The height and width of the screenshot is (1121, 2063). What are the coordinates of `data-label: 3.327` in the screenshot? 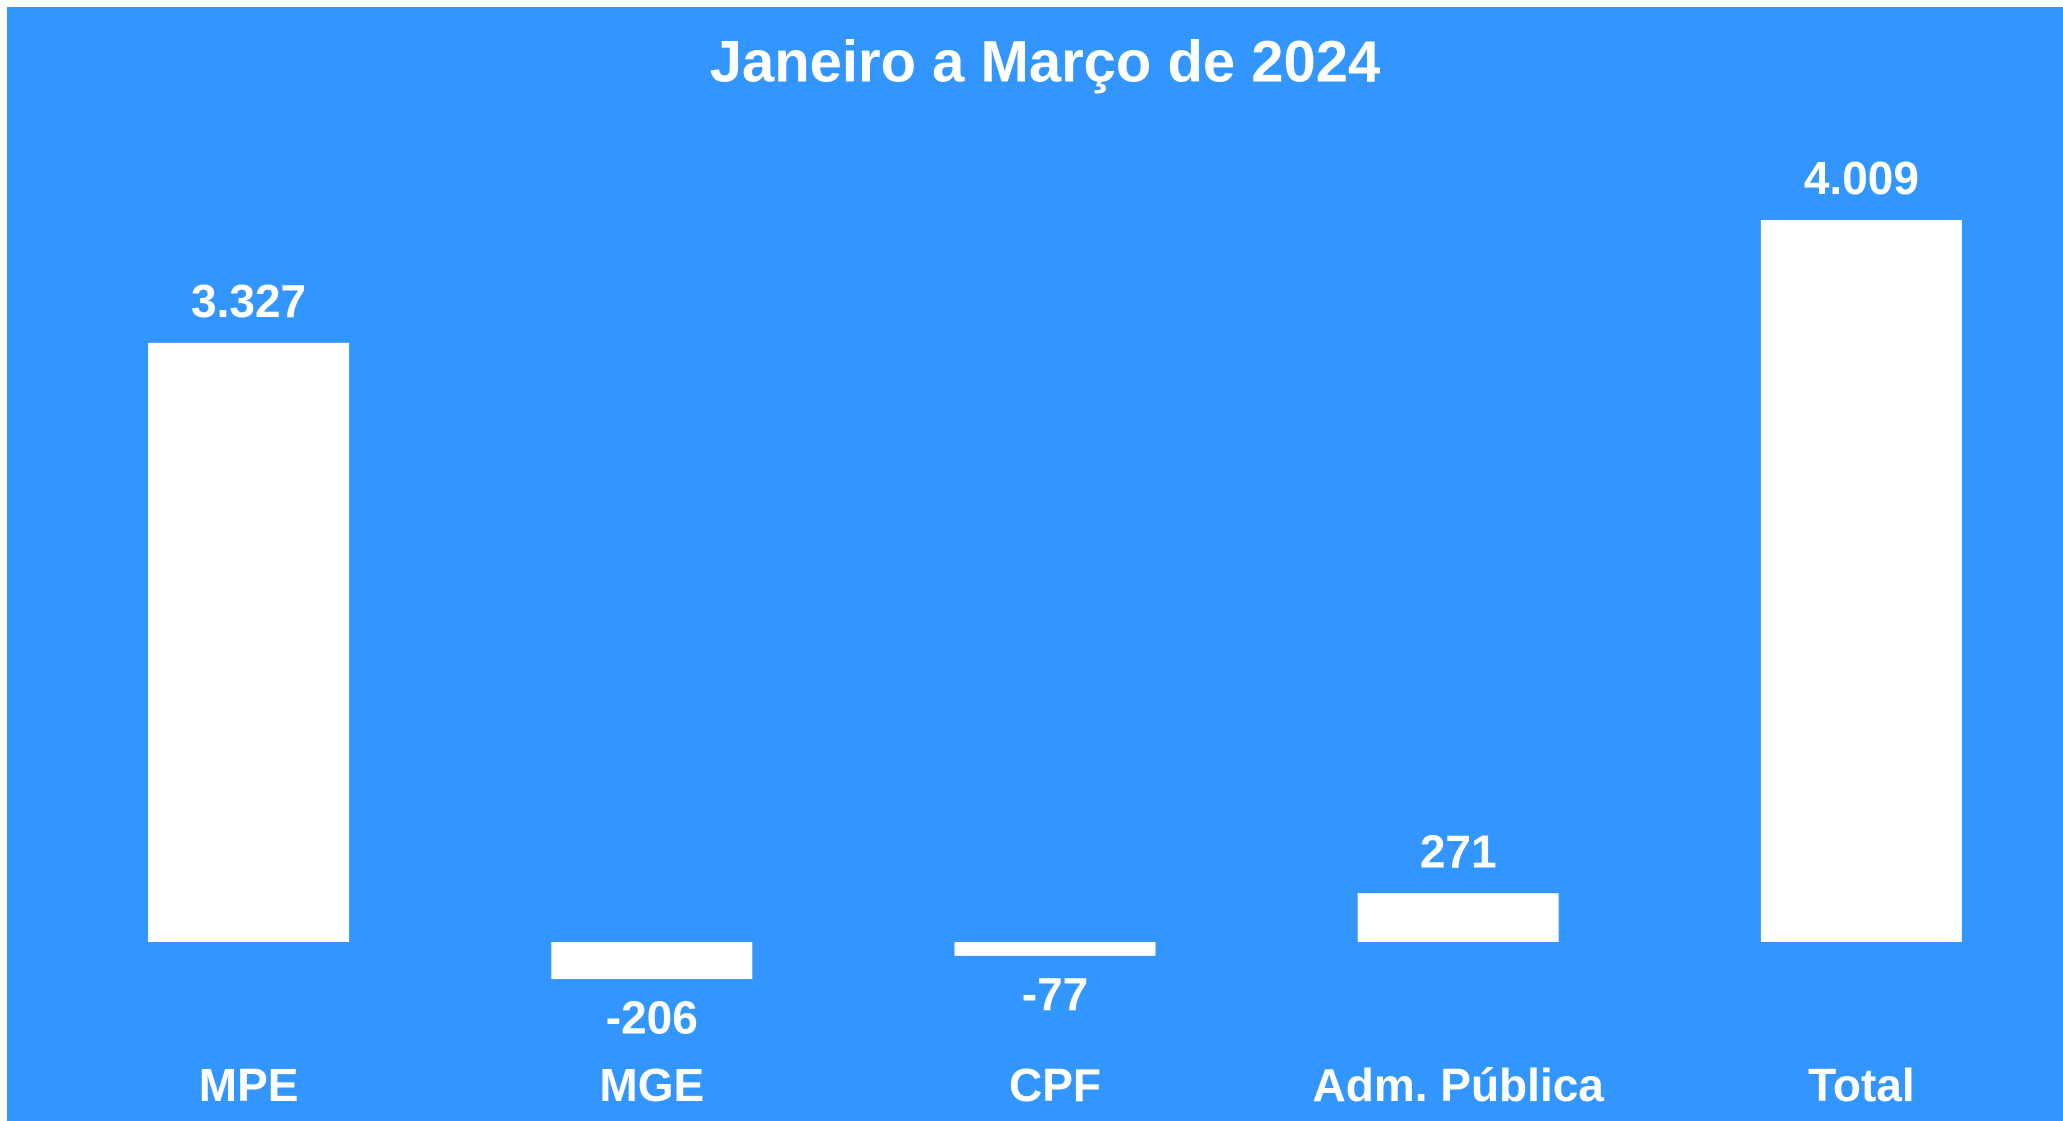 It's located at (248, 301).